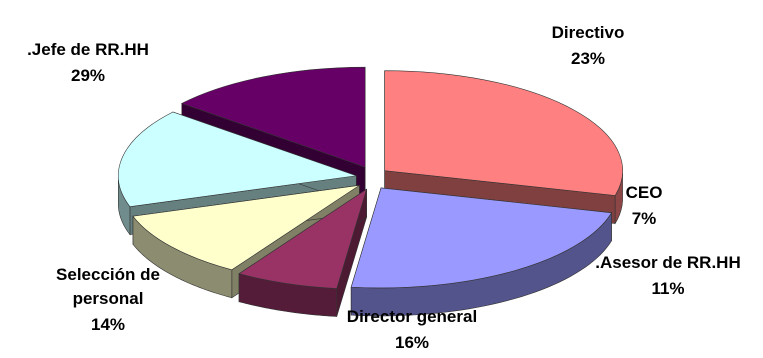 This screenshot has height=358, width=763. Describe the element at coordinates (644, 205) in the screenshot. I see `slice-label: CEO 7%` at that location.